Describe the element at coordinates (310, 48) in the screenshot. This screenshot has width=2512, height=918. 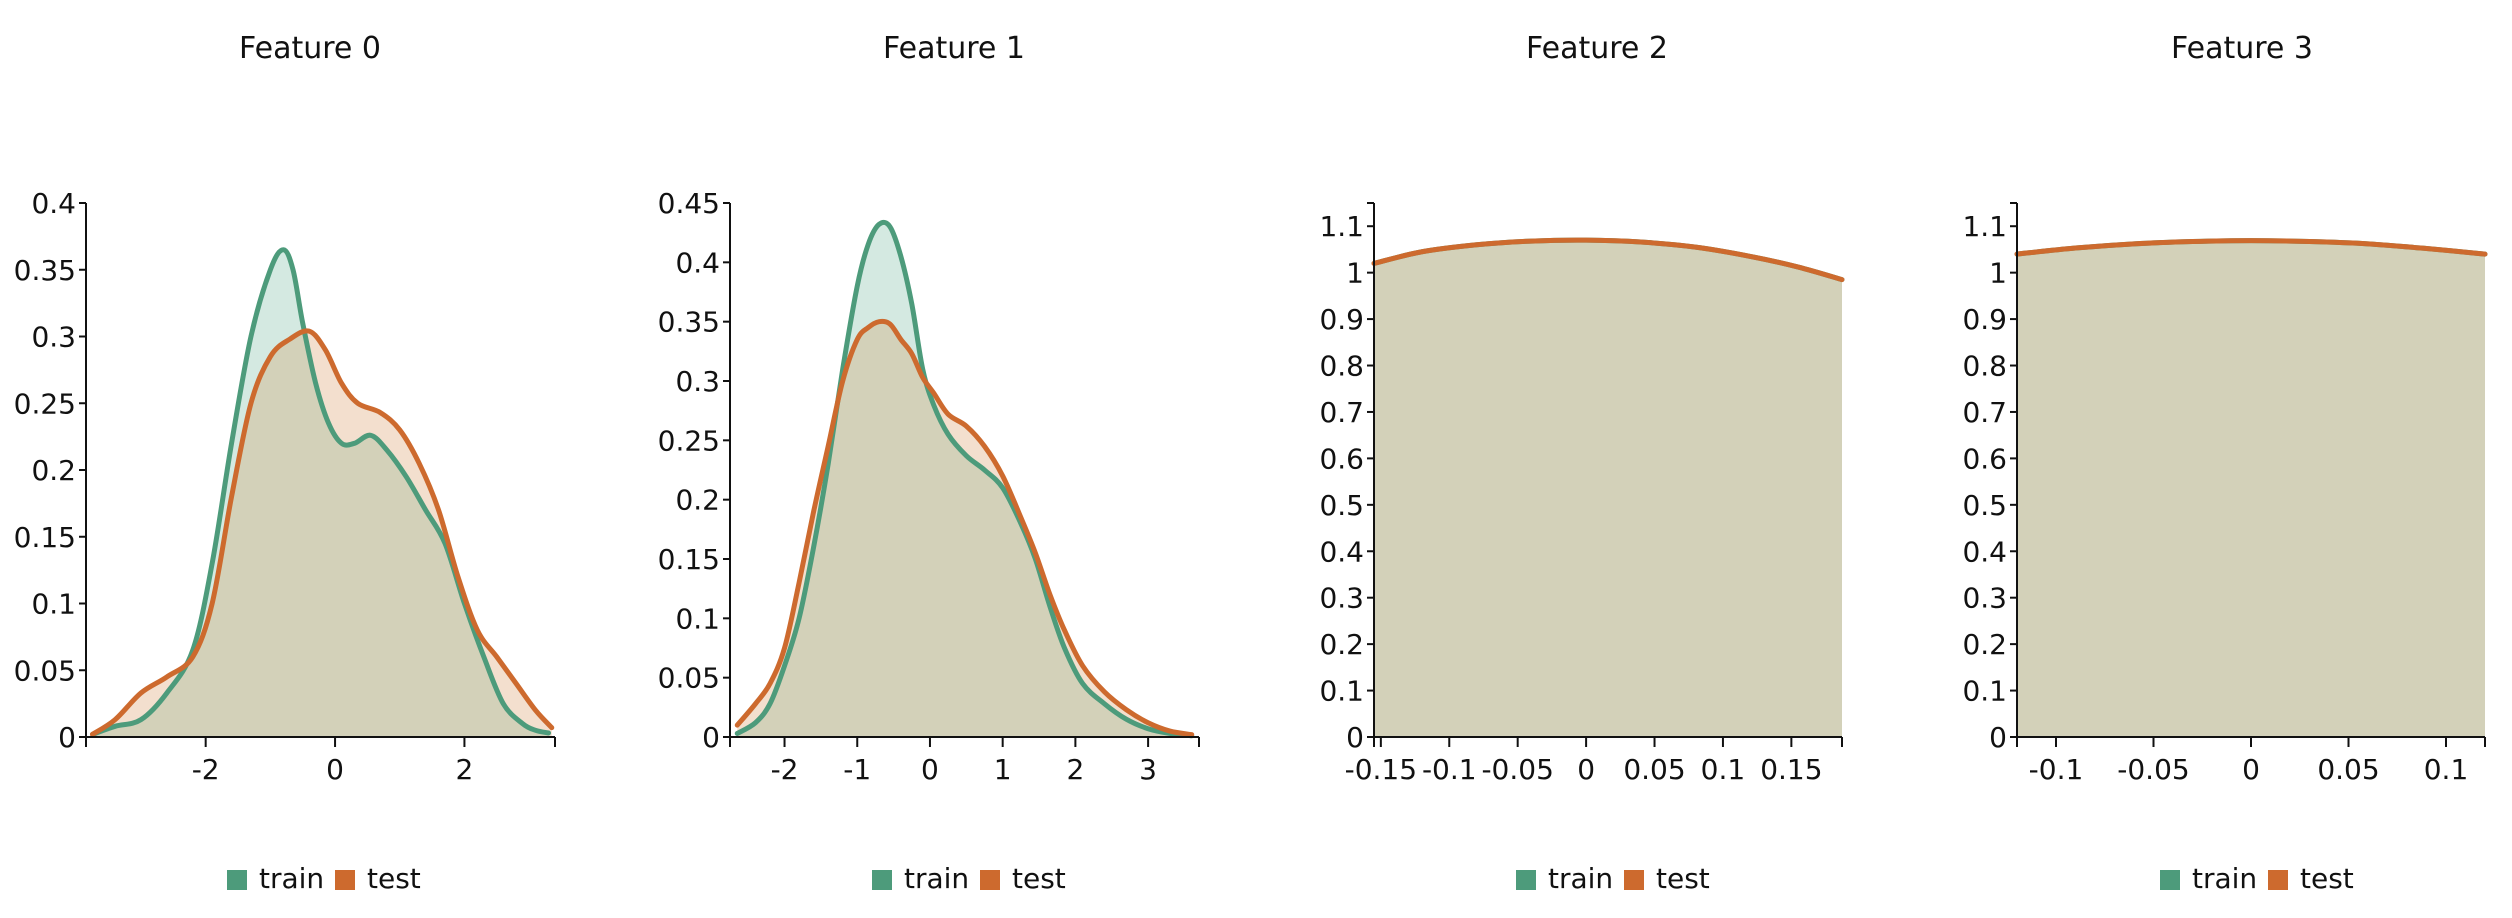
I see `chart-title: Feature 0` at that location.